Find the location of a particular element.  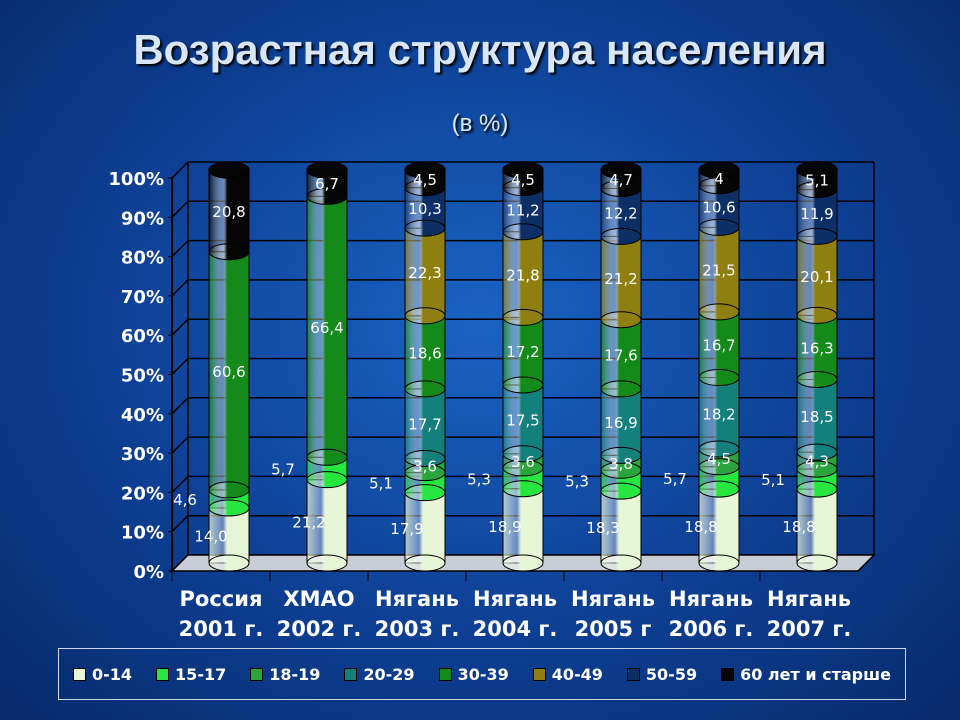

legend-item: 50-59 is located at coordinates (662, 674).